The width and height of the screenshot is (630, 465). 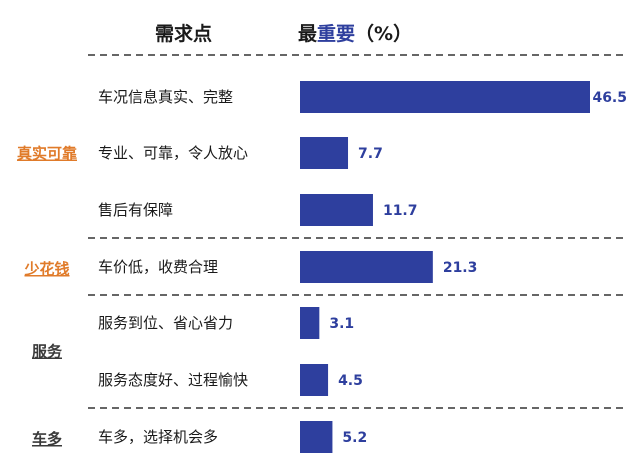 What do you see at coordinates (47, 352) in the screenshot?
I see `group-label: 服务` at bounding box center [47, 352].